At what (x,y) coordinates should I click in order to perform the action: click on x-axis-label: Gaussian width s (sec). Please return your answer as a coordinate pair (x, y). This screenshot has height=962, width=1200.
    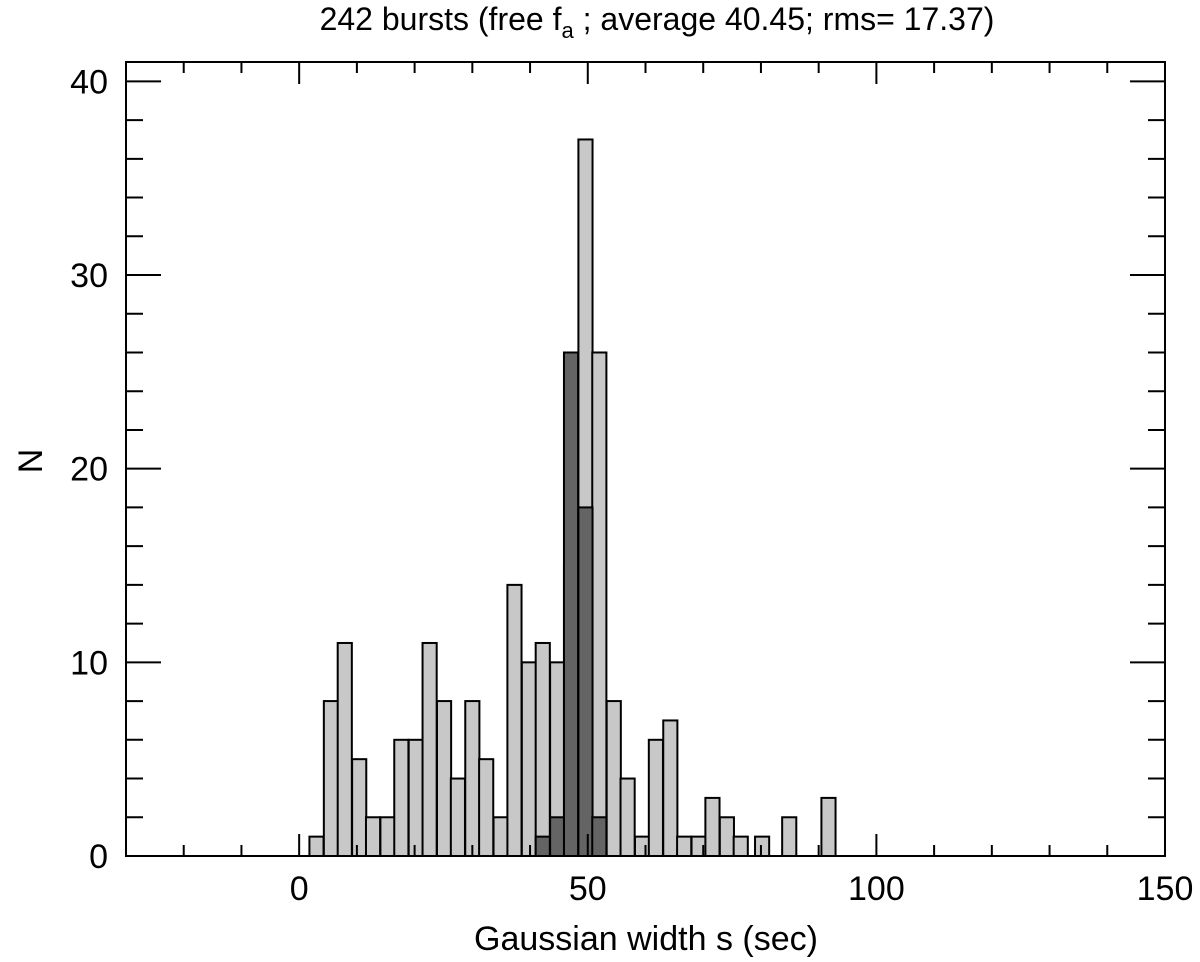
    Looking at the image, I should click on (646, 939).